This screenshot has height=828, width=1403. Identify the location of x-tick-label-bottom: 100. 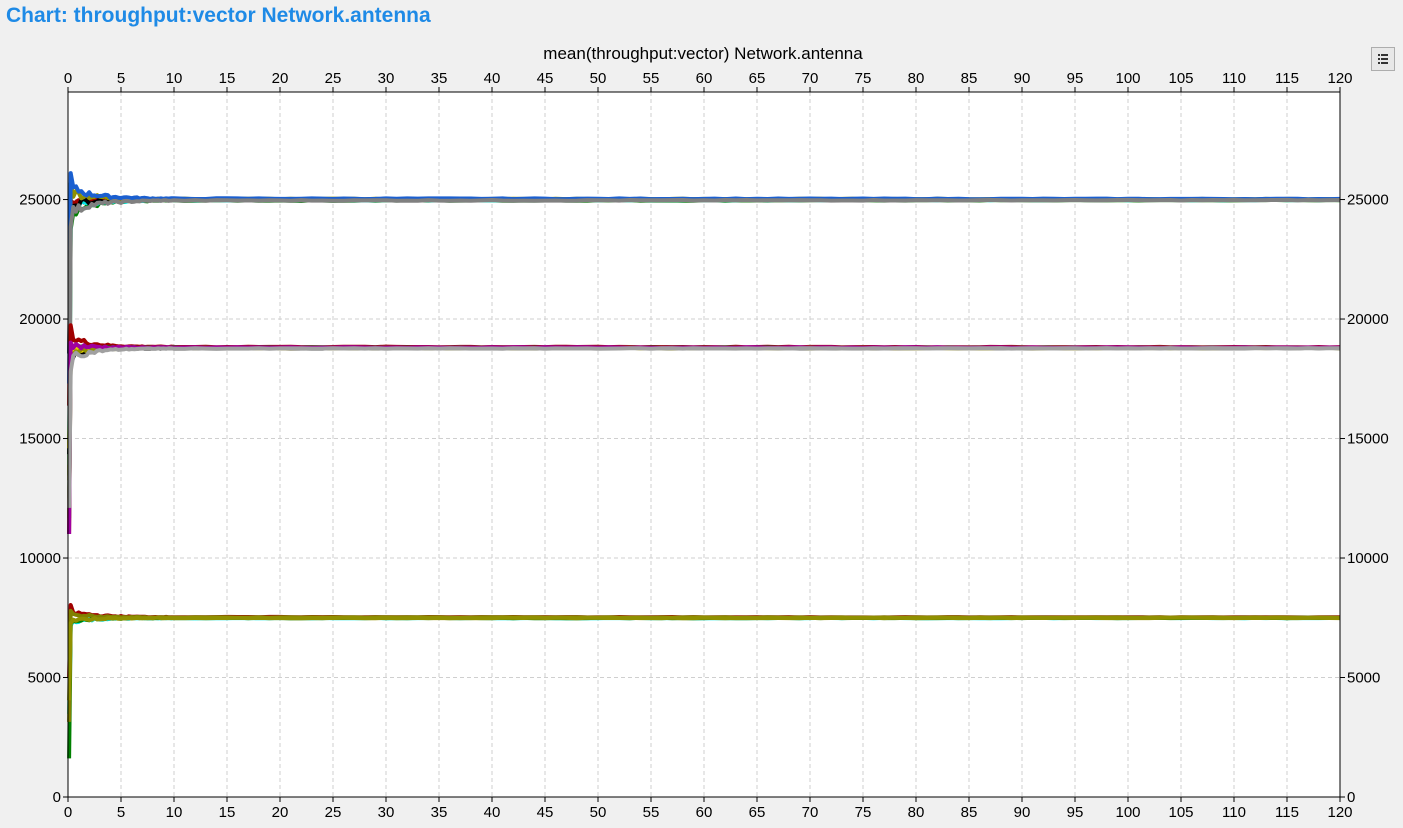
(1127, 812).